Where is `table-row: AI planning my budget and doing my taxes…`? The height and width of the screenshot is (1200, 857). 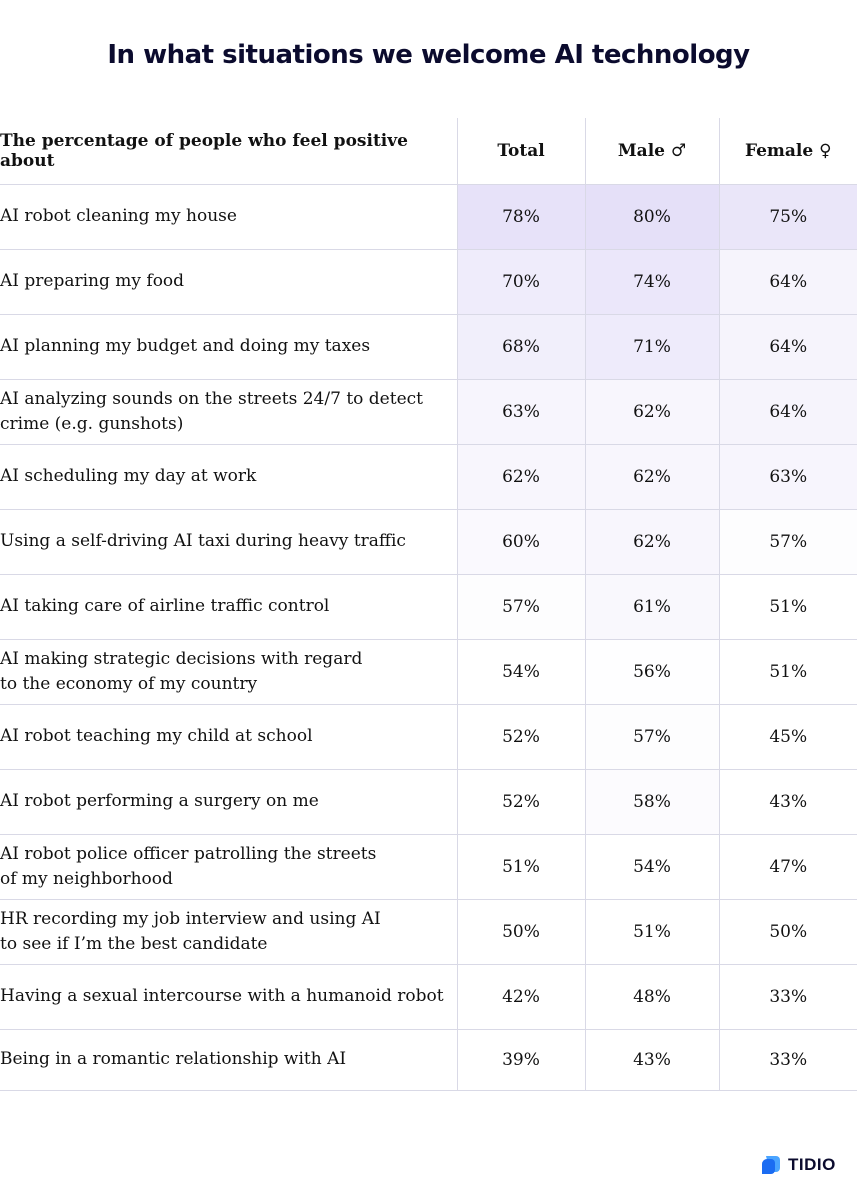 table-row: AI planning my budget and doing my taxes… is located at coordinates (428, 347).